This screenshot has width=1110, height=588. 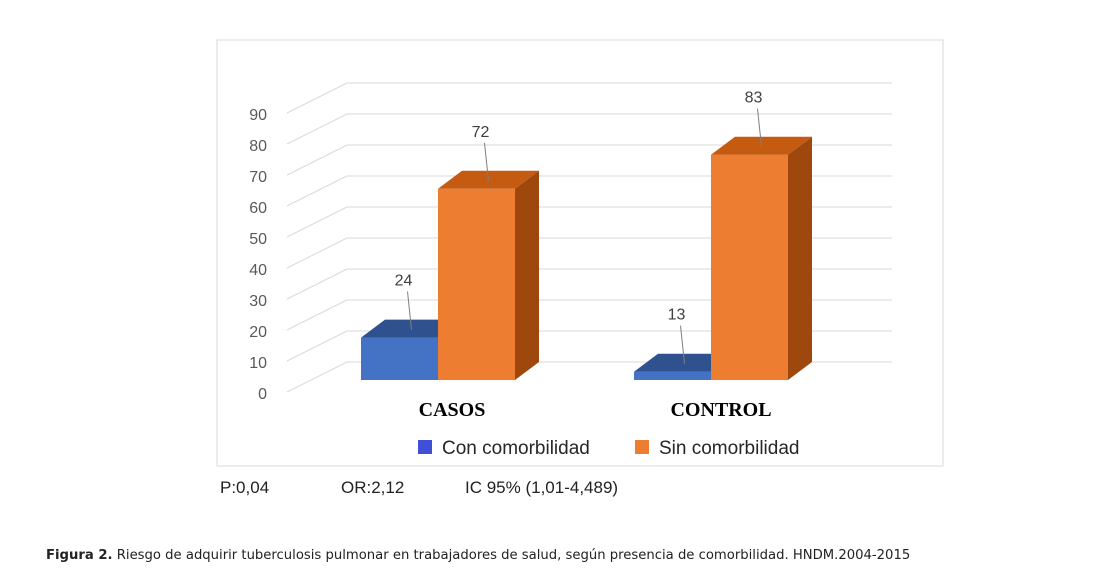 I want to click on y-tick-label: 40, so click(x=258, y=270).